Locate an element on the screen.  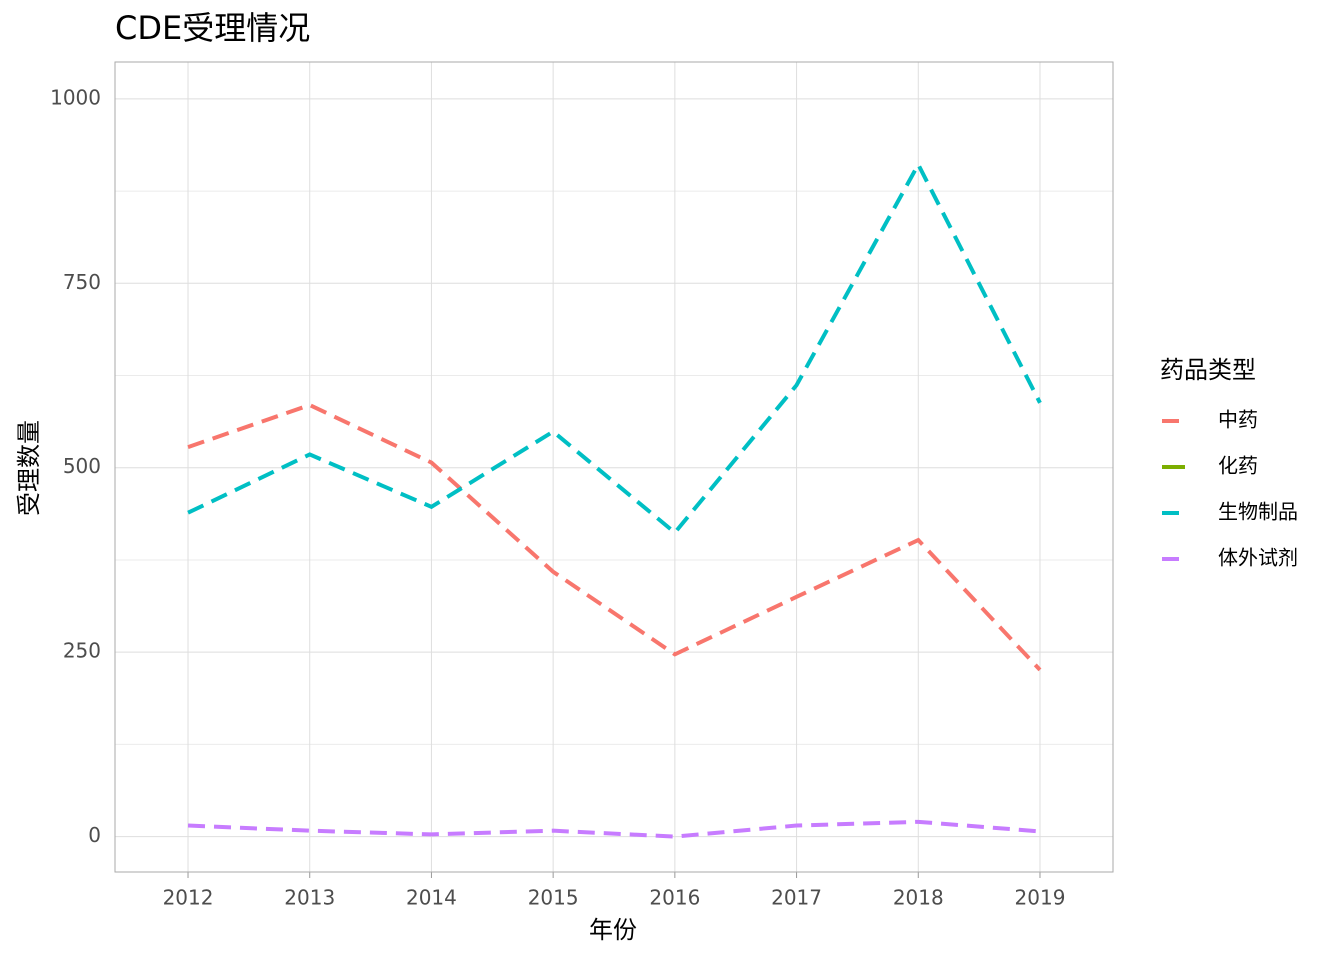
y-tick-label: 1000 is located at coordinates (75, 97).